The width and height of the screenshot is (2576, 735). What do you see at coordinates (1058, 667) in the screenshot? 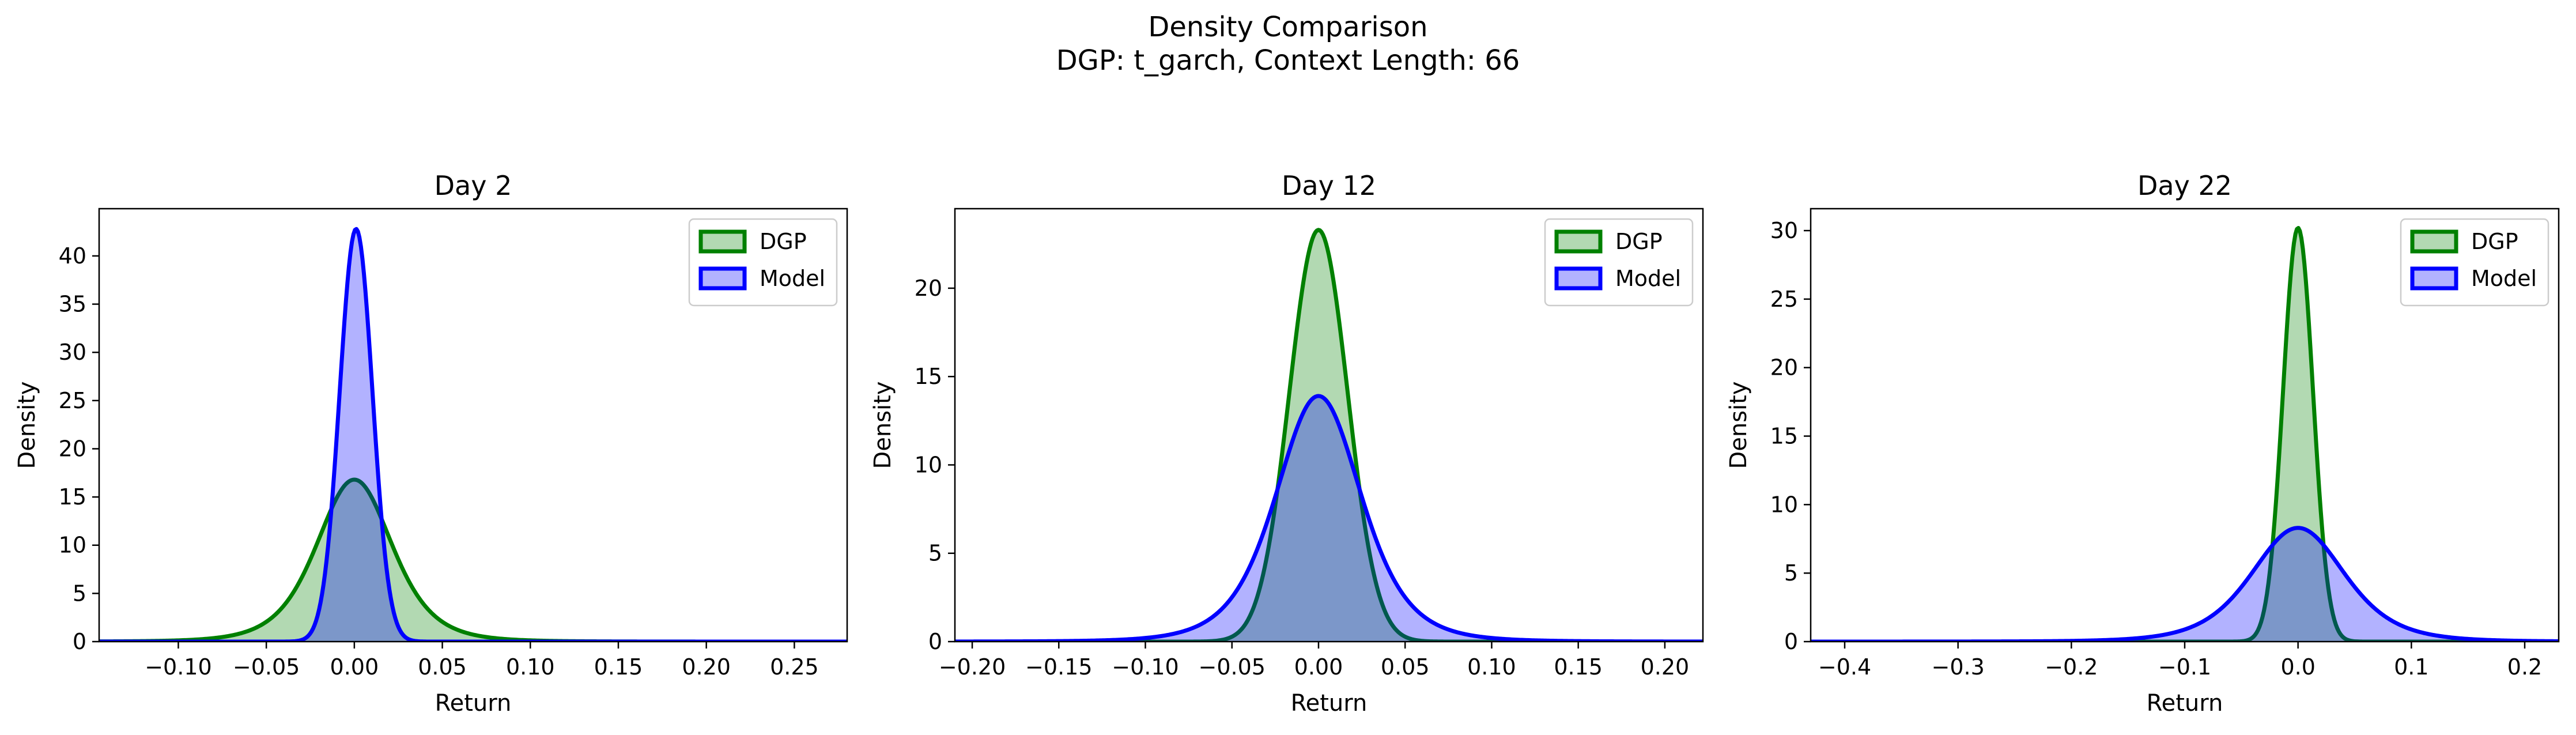
I see `x-tick-label: −0.15` at bounding box center [1058, 667].